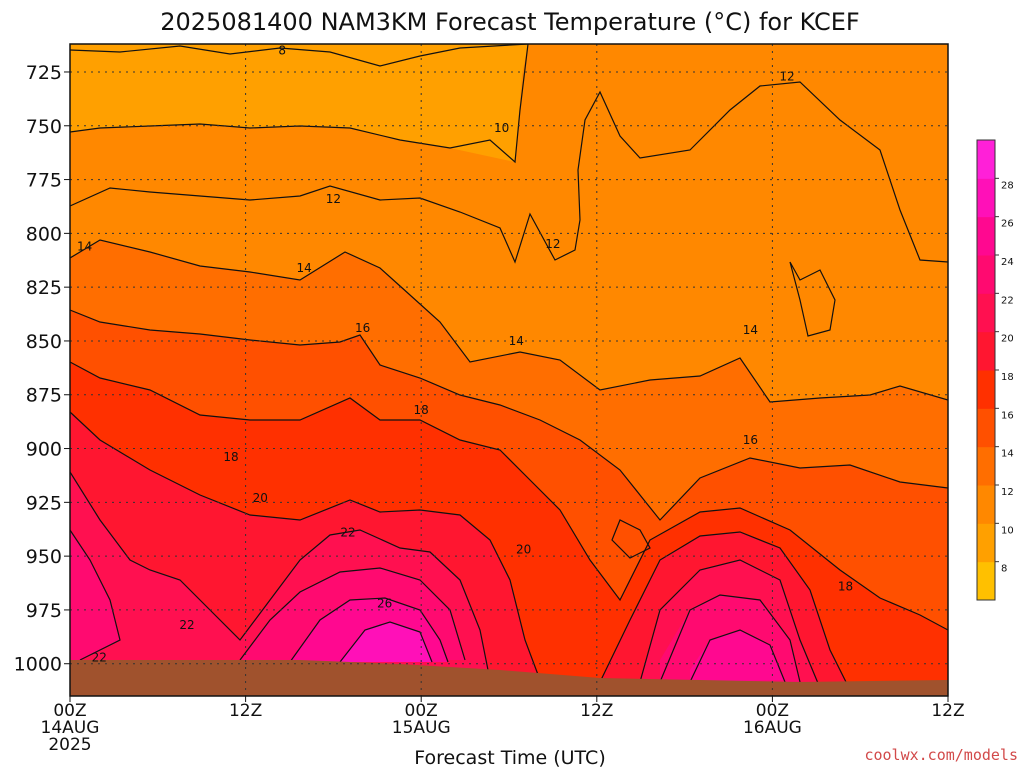 This screenshot has width=1024, height=768. What do you see at coordinates (1007, 224) in the screenshot?
I see `colorbar-tick-label: 26` at bounding box center [1007, 224].